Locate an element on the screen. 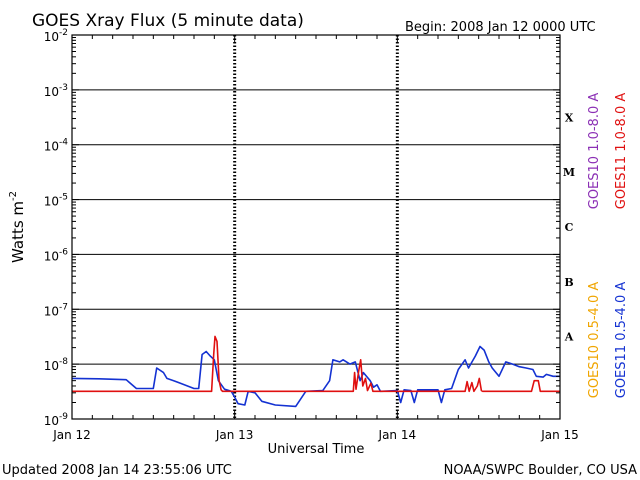  series-goes11-0-5-4-0-a is located at coordinates (315, 376).